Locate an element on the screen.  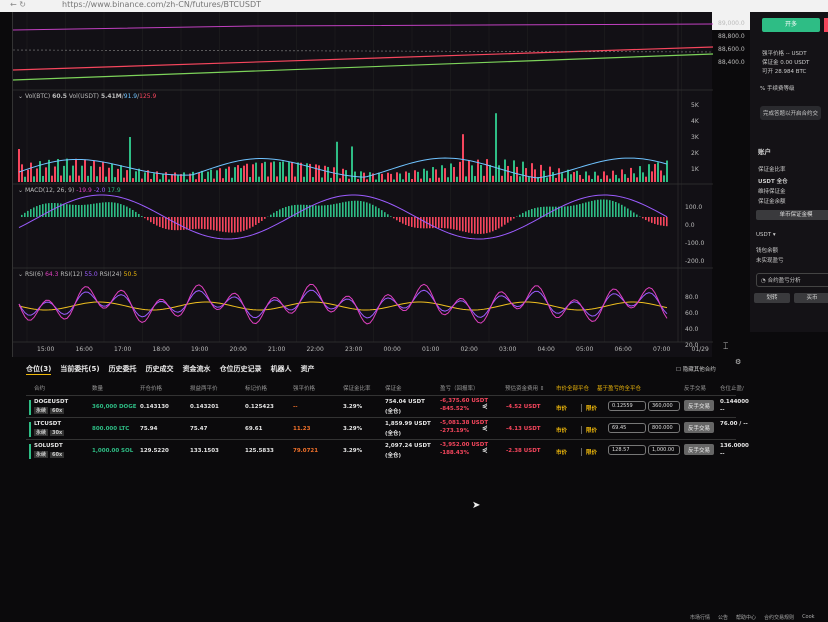
currency-select: USDT ▾ is located at coordinates (766, 235).